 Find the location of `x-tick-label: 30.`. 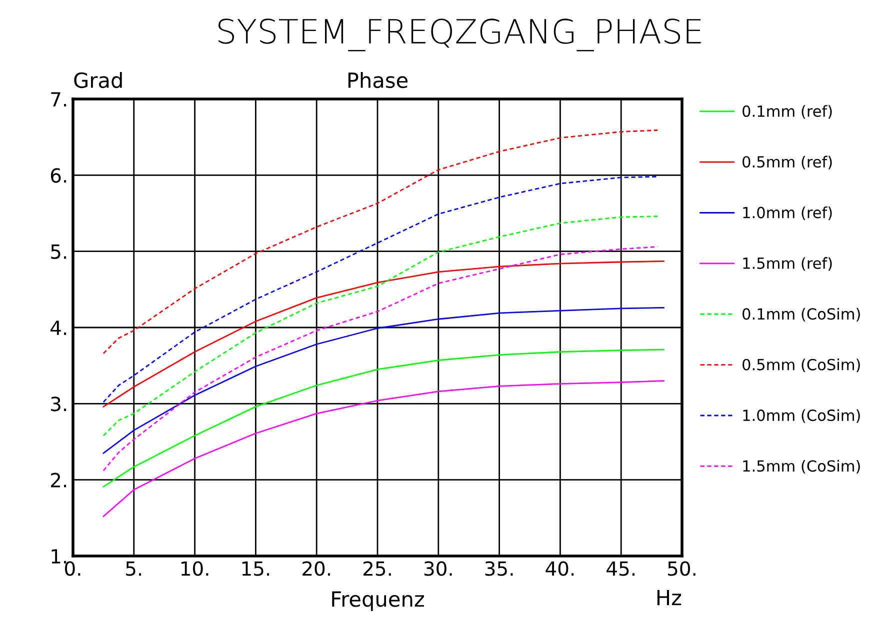

x-tick-label: 30. is located at coordinates (438, 568).